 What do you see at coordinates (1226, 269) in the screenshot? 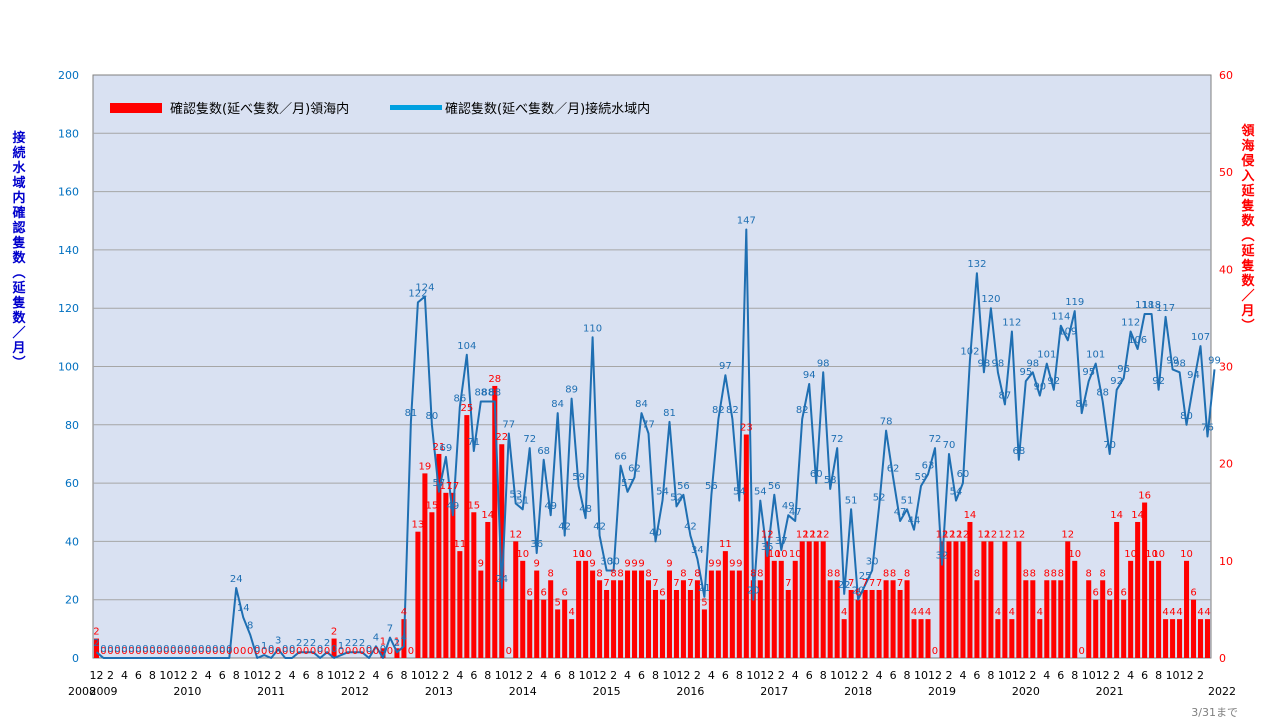
I see `y-right-tick-label: 40` at bounding box center [1226, 269].